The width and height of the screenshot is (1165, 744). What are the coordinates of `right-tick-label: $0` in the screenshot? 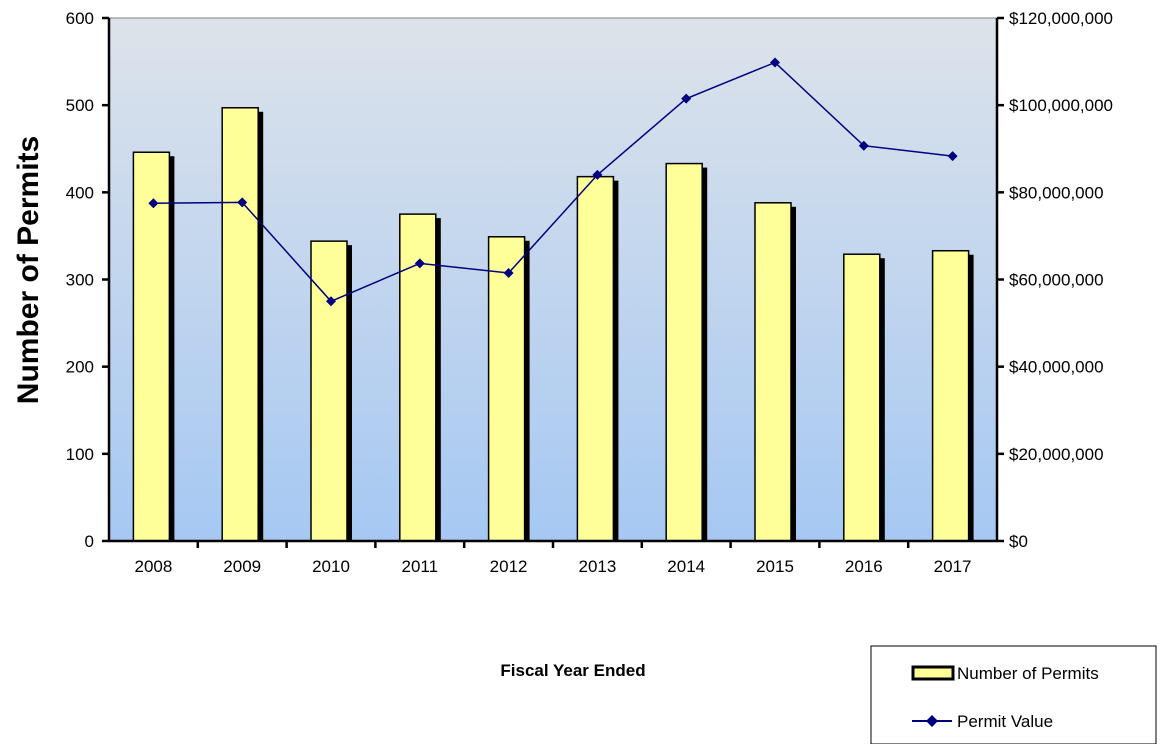 It's located at (1018, 541).